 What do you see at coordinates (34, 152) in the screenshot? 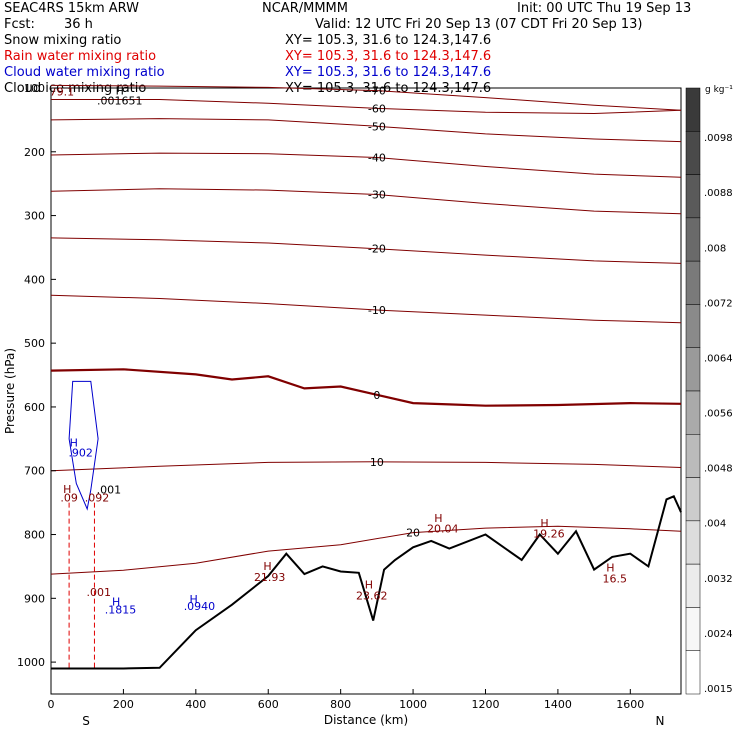
I see `y-tick-label: 200` at bounding box center [34, 152].